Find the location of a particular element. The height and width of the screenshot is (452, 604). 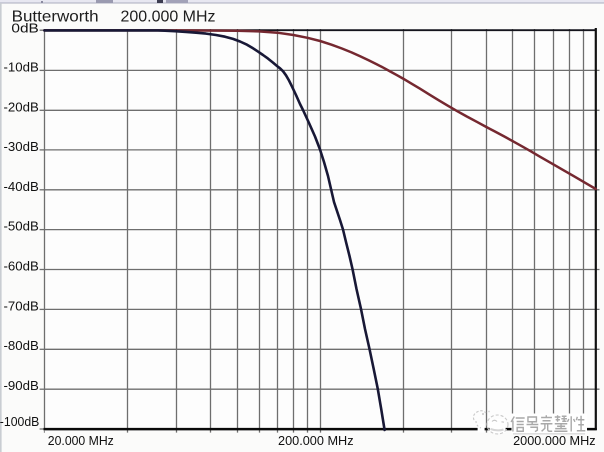

svg-text: -100dB is located at coordinates (19, 421).